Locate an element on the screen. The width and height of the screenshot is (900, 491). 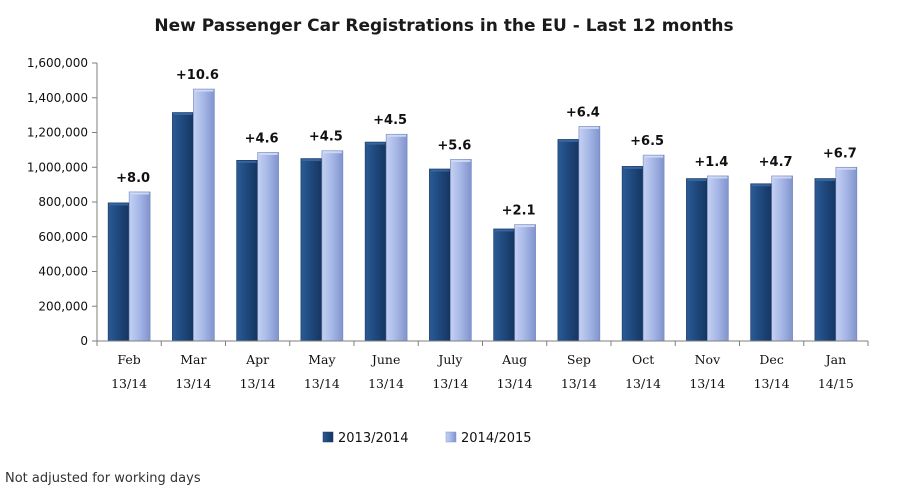
bar-2013-2014-jan is located at coordinates (825, 260).